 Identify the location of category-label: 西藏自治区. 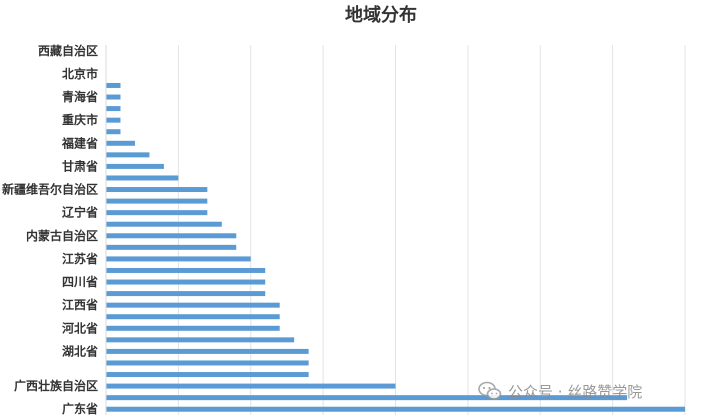
(68, 50).